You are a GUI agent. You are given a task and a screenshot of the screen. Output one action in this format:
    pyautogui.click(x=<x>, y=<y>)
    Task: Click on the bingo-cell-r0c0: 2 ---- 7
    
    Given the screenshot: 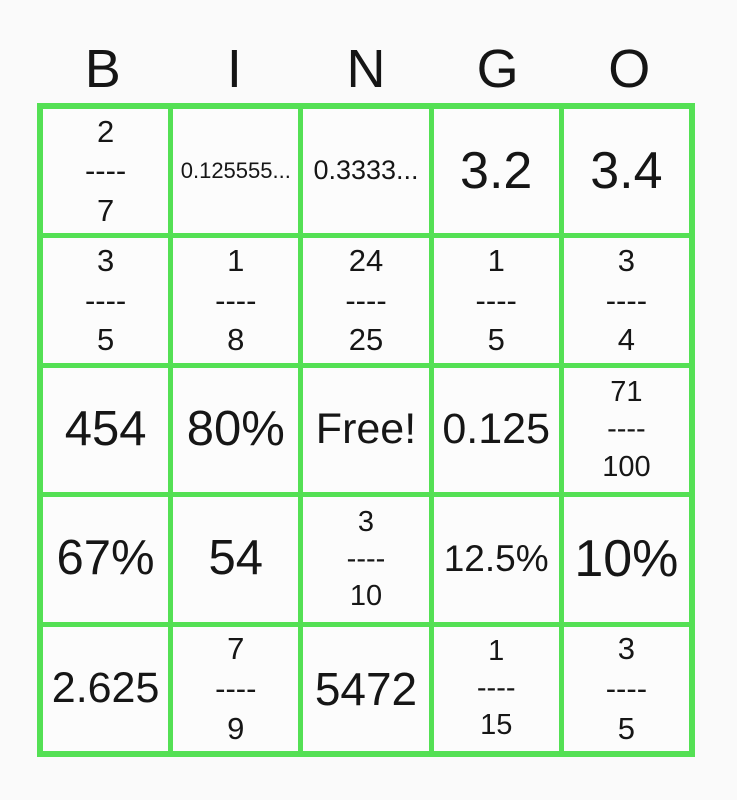 What is the action you would take?
    pyautogui.click(x=106, y=171)
    